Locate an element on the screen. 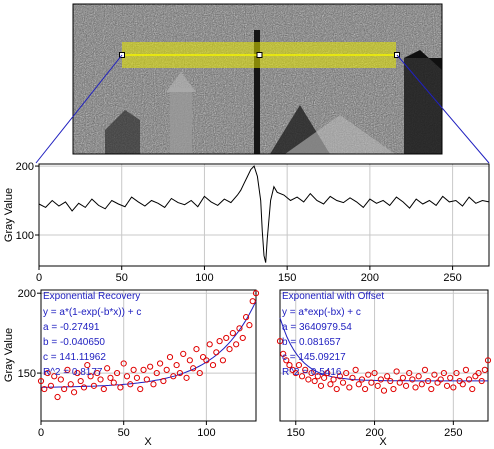 This screenshot has height=449, width=494. x-tick-label: 50 is located at coordinates (124, 433).